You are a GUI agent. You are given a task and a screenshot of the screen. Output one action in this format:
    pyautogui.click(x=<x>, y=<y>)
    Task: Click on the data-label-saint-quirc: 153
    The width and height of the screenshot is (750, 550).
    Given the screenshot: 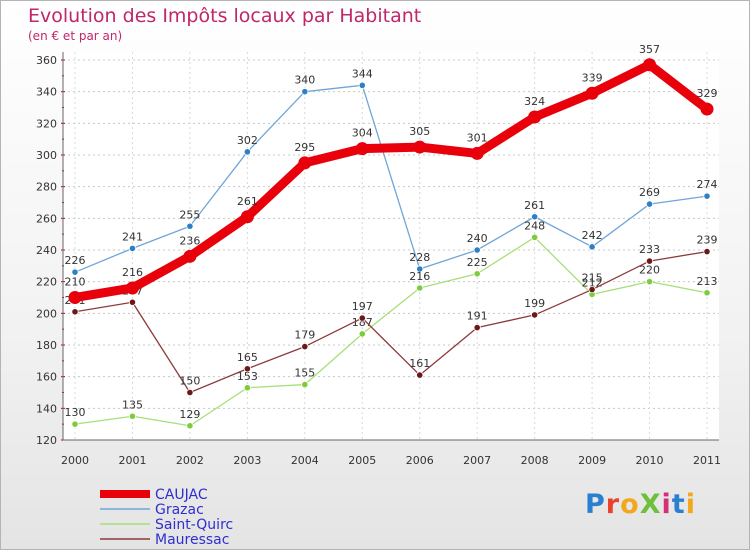 What is the action you would take?
    pyautogui.click(x=247, y=376)
    